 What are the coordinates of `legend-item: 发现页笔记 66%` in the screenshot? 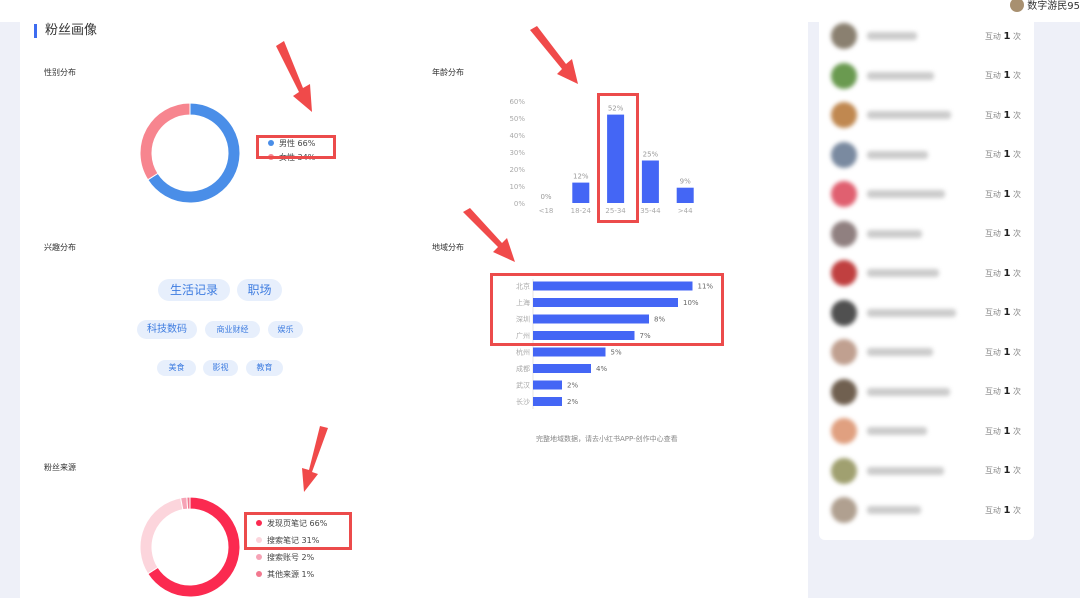 It's located at (291, 523).